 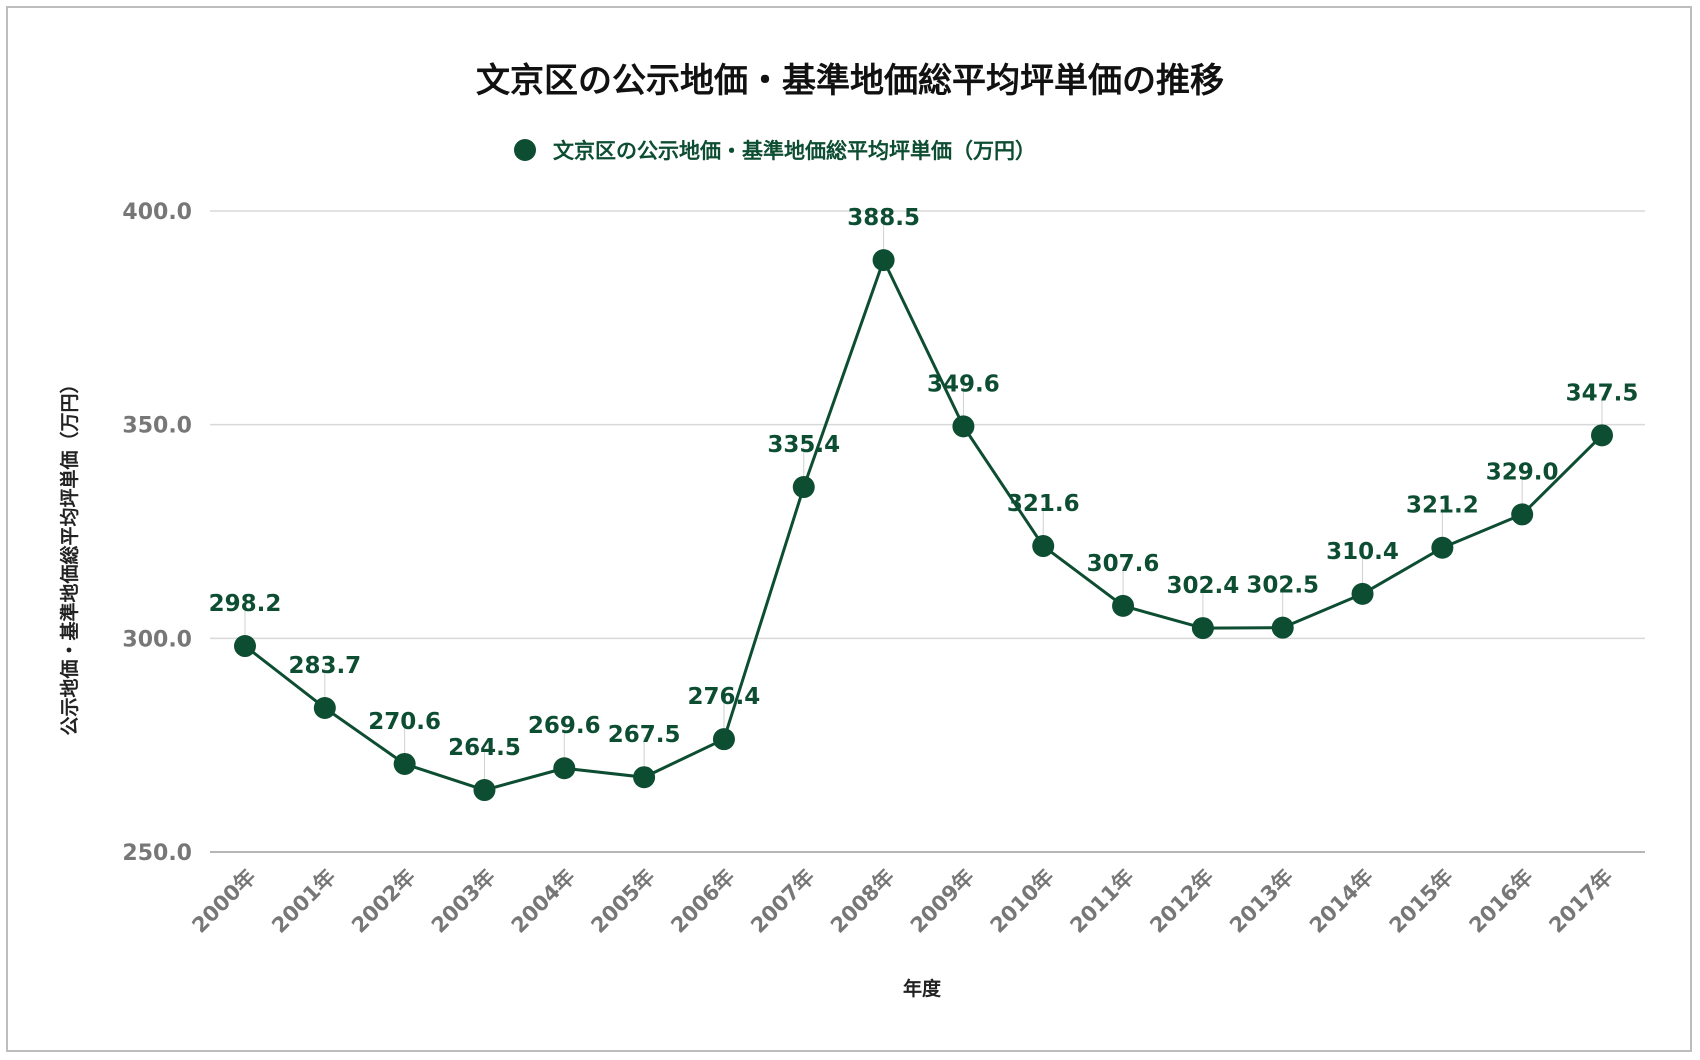 I want to click on x-tick-label: 2003年, so click(x=463, y=901).